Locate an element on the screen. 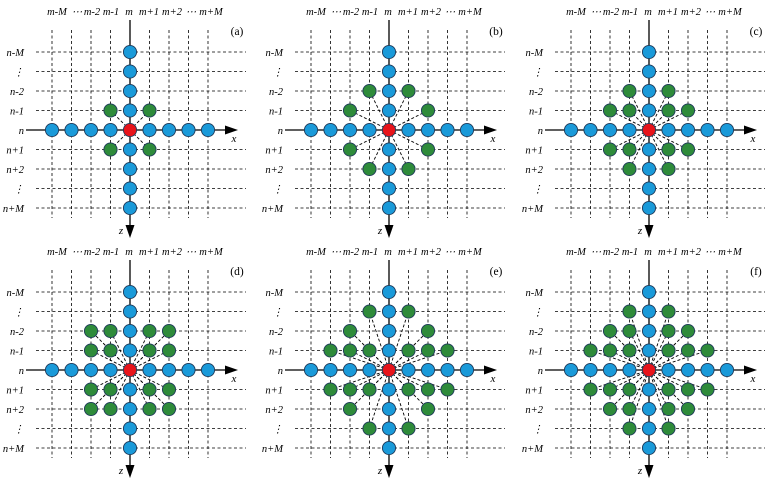 This screenshot has width=777, height=487. column-label: m-1 is located at coordinates (111, 12).